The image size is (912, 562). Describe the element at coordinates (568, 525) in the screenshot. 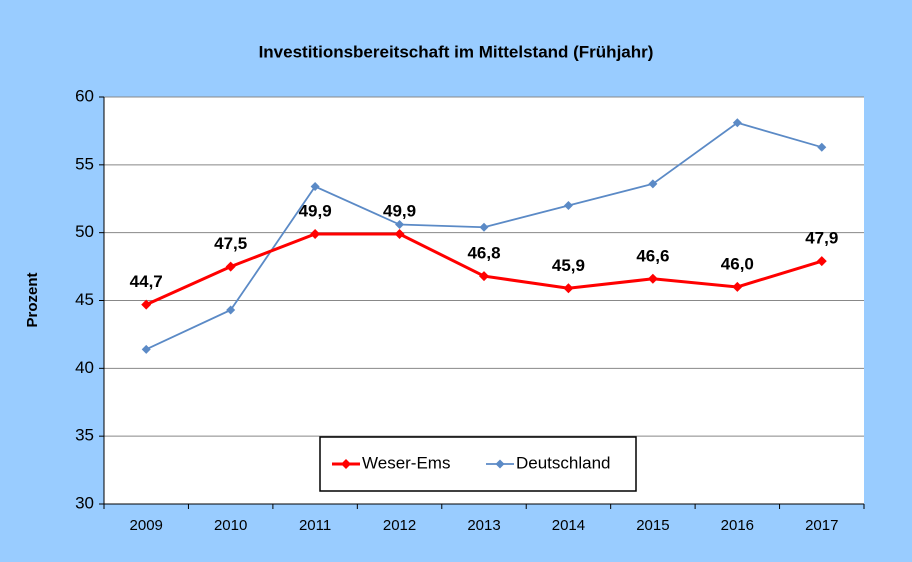

I see `x-tick-label: 2014` at that location.